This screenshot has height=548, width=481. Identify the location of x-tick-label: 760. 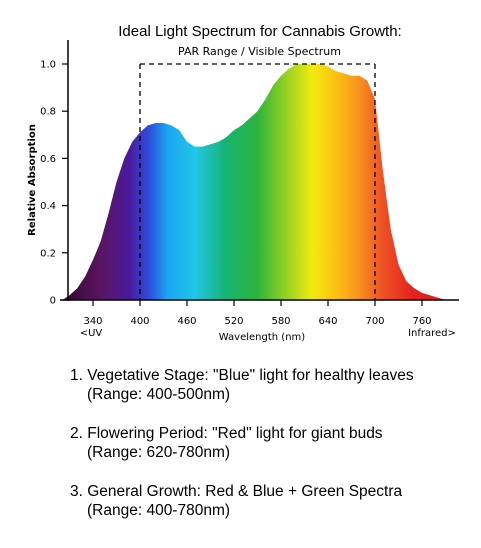
(421, 321).